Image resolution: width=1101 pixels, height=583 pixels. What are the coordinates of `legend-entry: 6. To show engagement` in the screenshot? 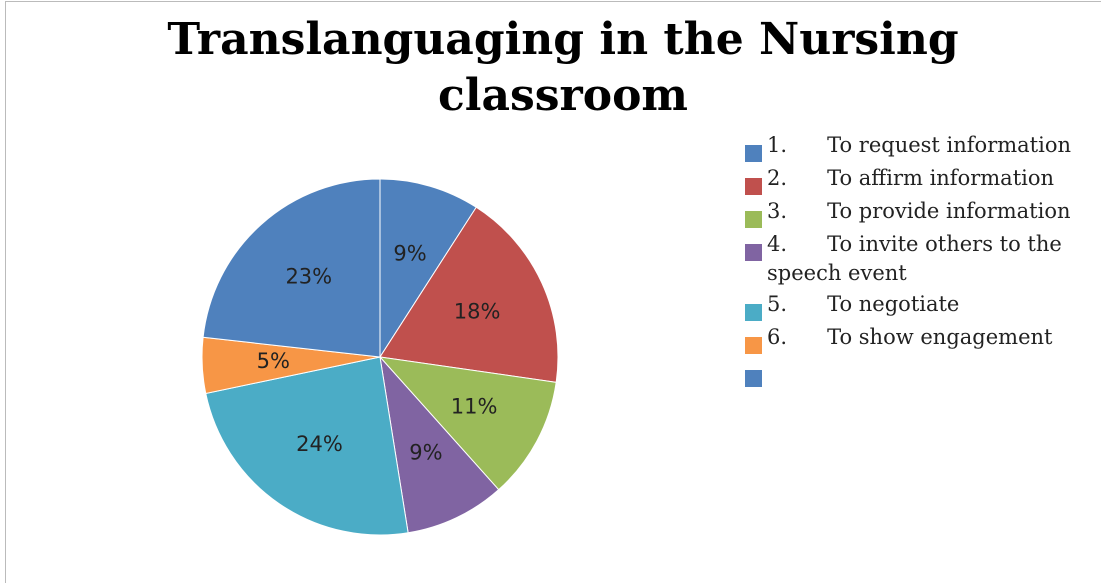 It's located at (917, 338).